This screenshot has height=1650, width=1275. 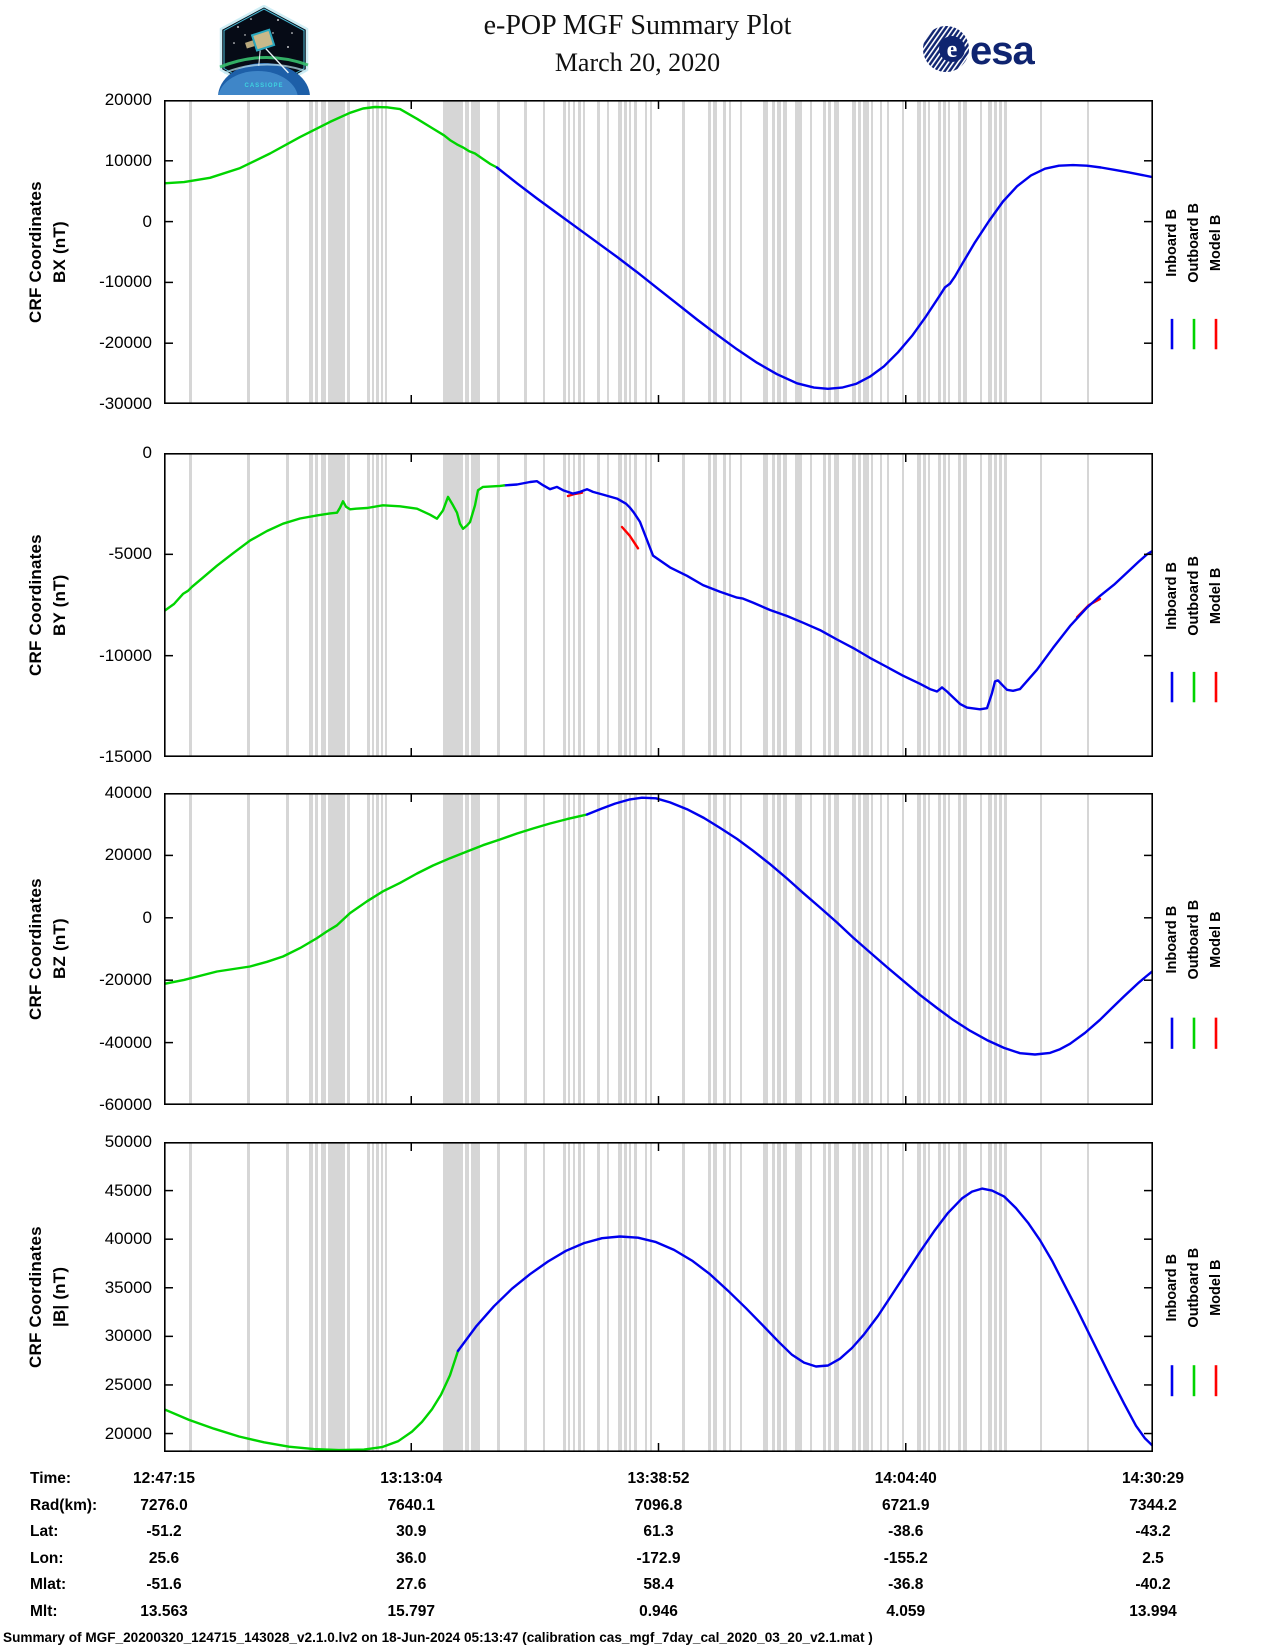 What do you see at coordinates (905, 1558) in the screenshot?
I see `table-cell: -155.2` at bounding box center [905, 1558].